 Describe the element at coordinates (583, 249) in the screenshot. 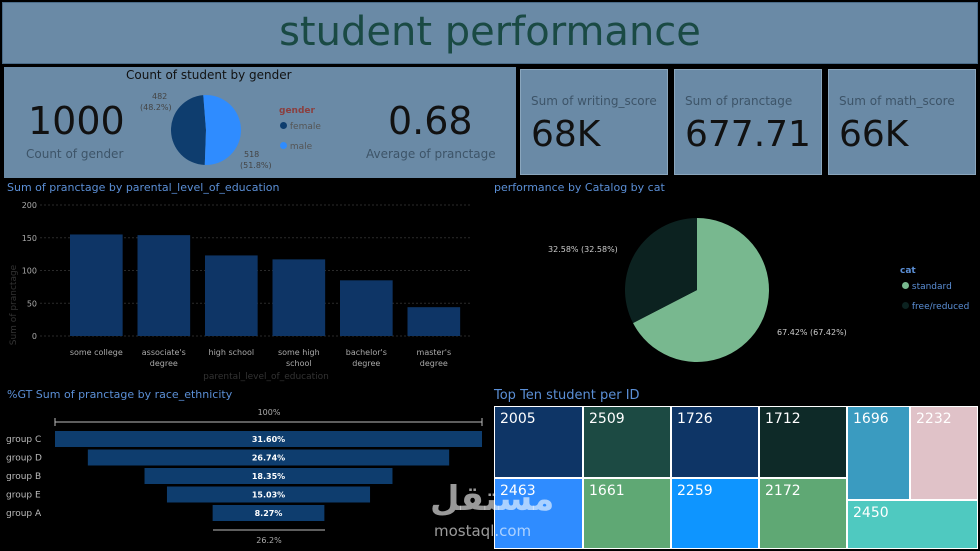

I see `free-pct-label: 32.58% (32.58%)` at that location.